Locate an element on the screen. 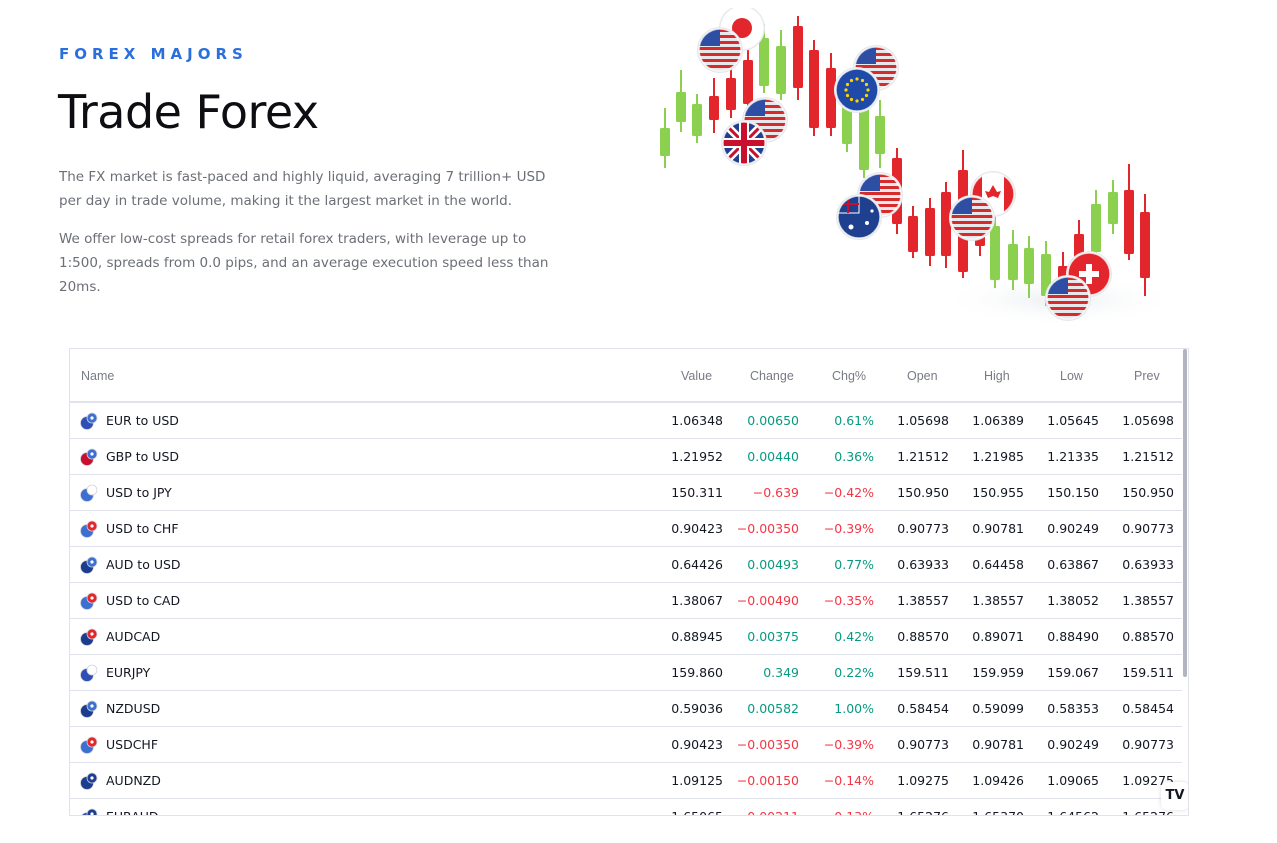 The height and width of the screenshot is (843, 1277). cell-change: −0.00150 is located at coordinates (767, 780).